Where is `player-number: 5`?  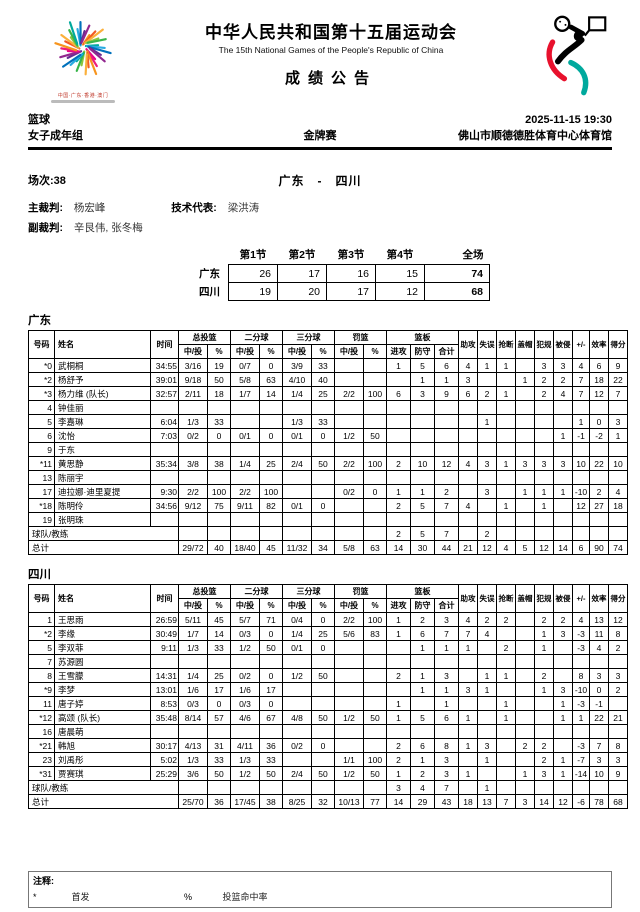
player-number: 5 is located at coordinates (41, 647).